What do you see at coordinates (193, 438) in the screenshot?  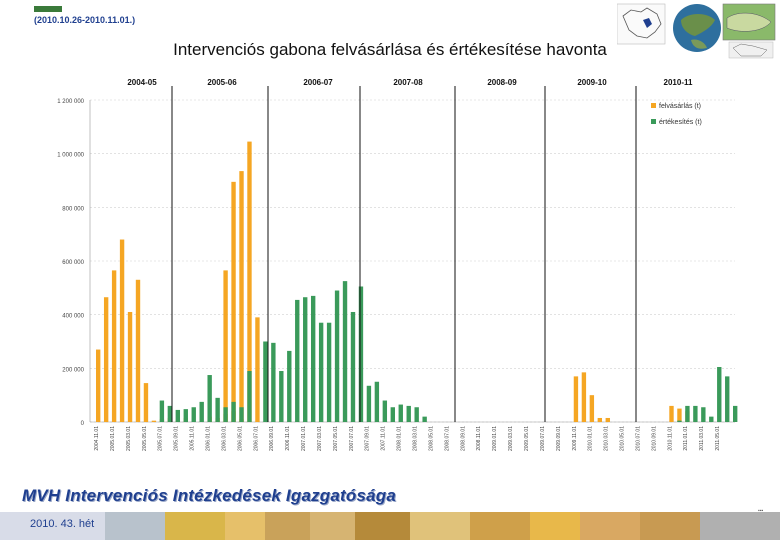 I see `x-tick-label: 2005.11.01` at bounding box center [193, 438].